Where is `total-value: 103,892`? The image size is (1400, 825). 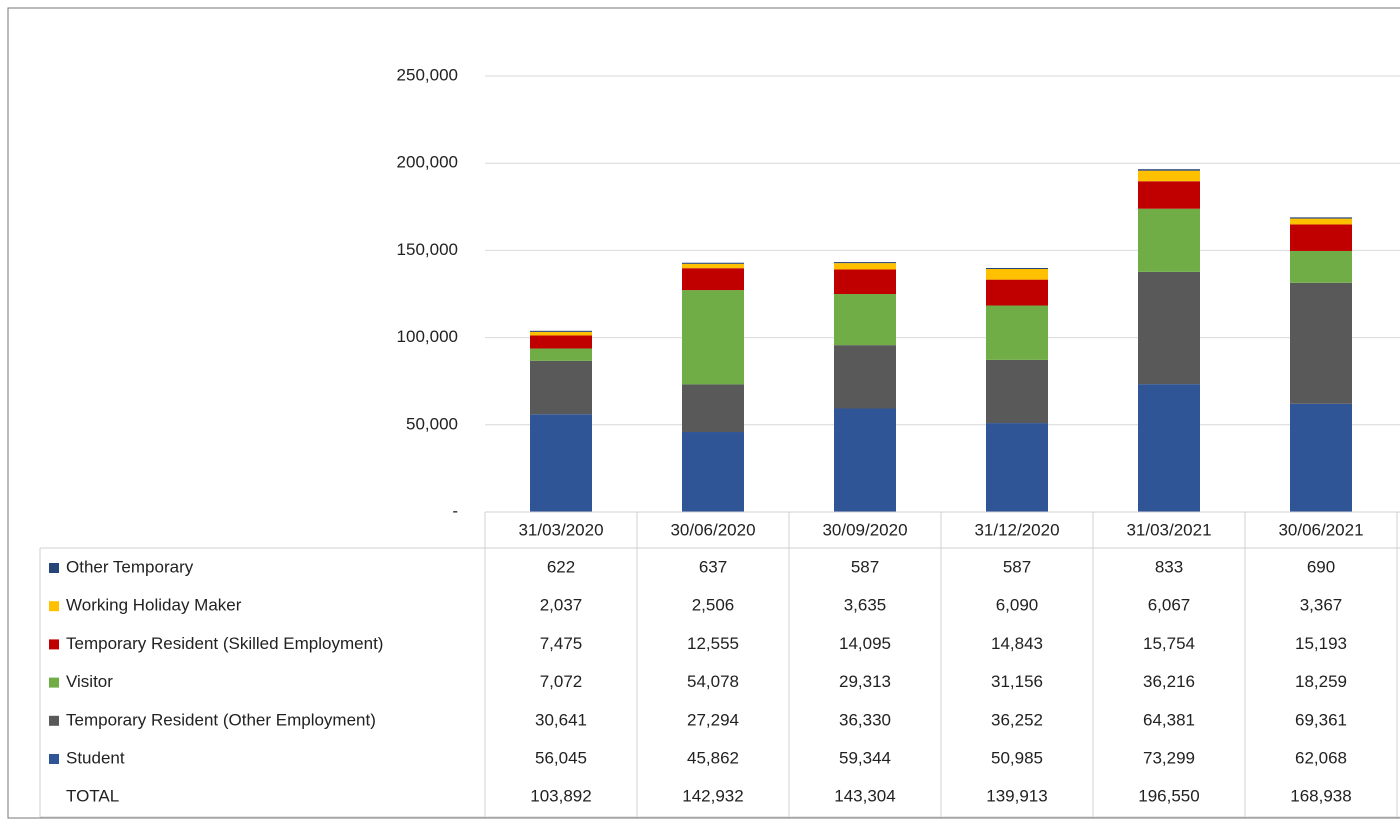
total-value: 103,892 is located at coordinates (560, 796).